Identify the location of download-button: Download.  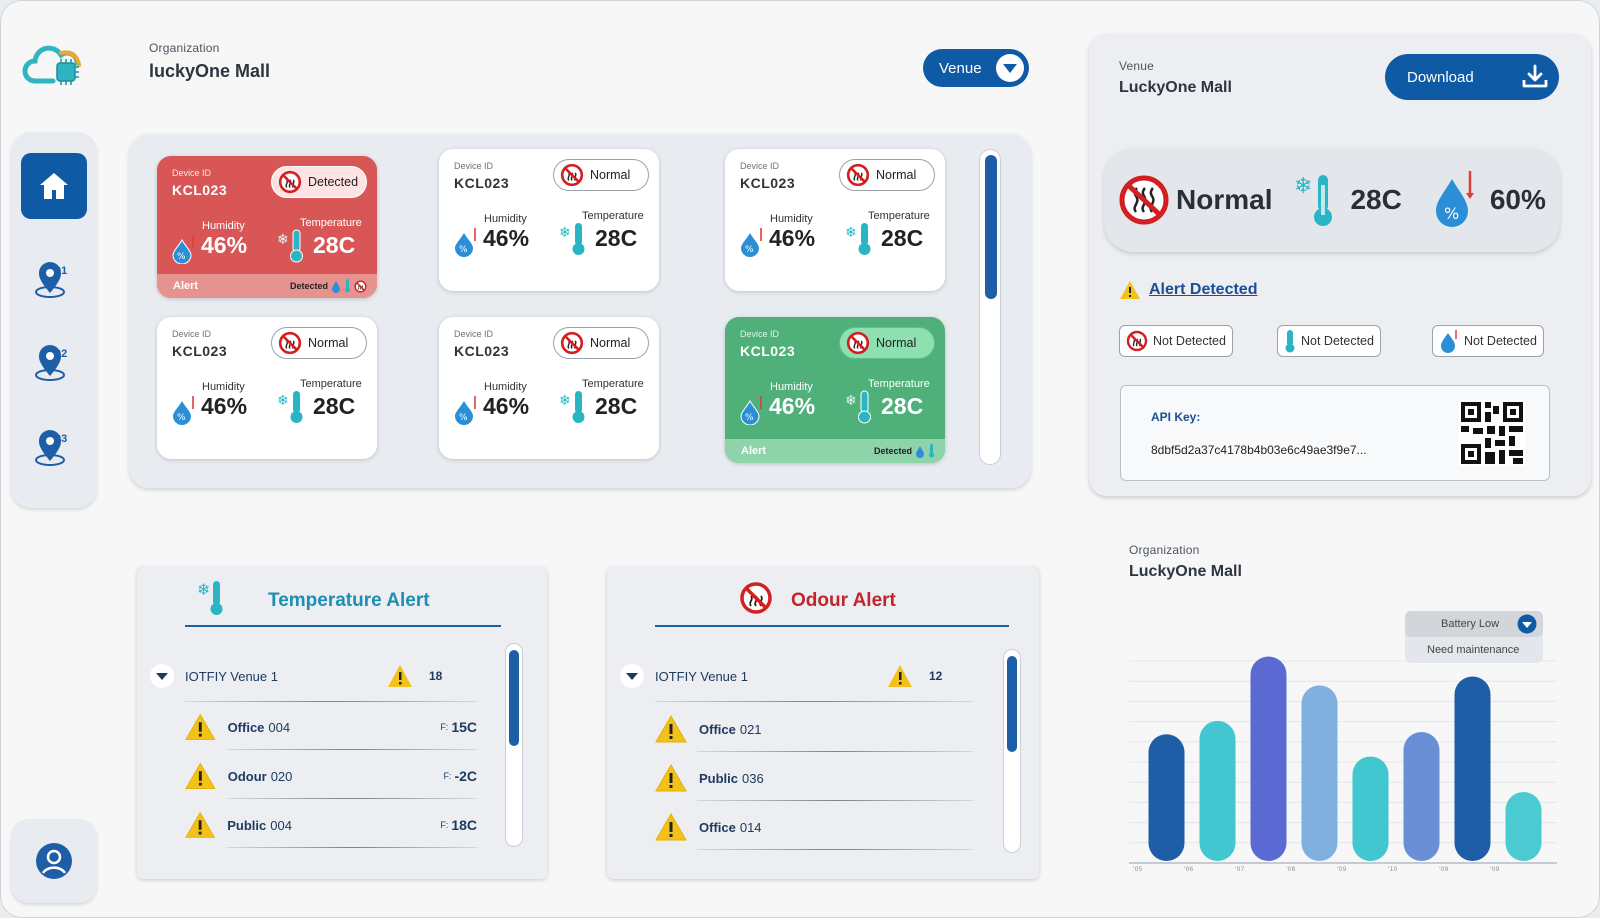
(1472, 77).